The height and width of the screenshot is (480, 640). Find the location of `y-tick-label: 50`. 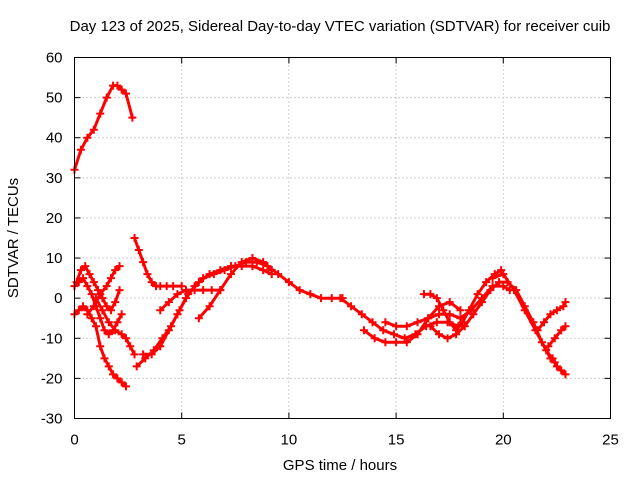

y-tick-label: 50 is located at coordinates (54, 98).